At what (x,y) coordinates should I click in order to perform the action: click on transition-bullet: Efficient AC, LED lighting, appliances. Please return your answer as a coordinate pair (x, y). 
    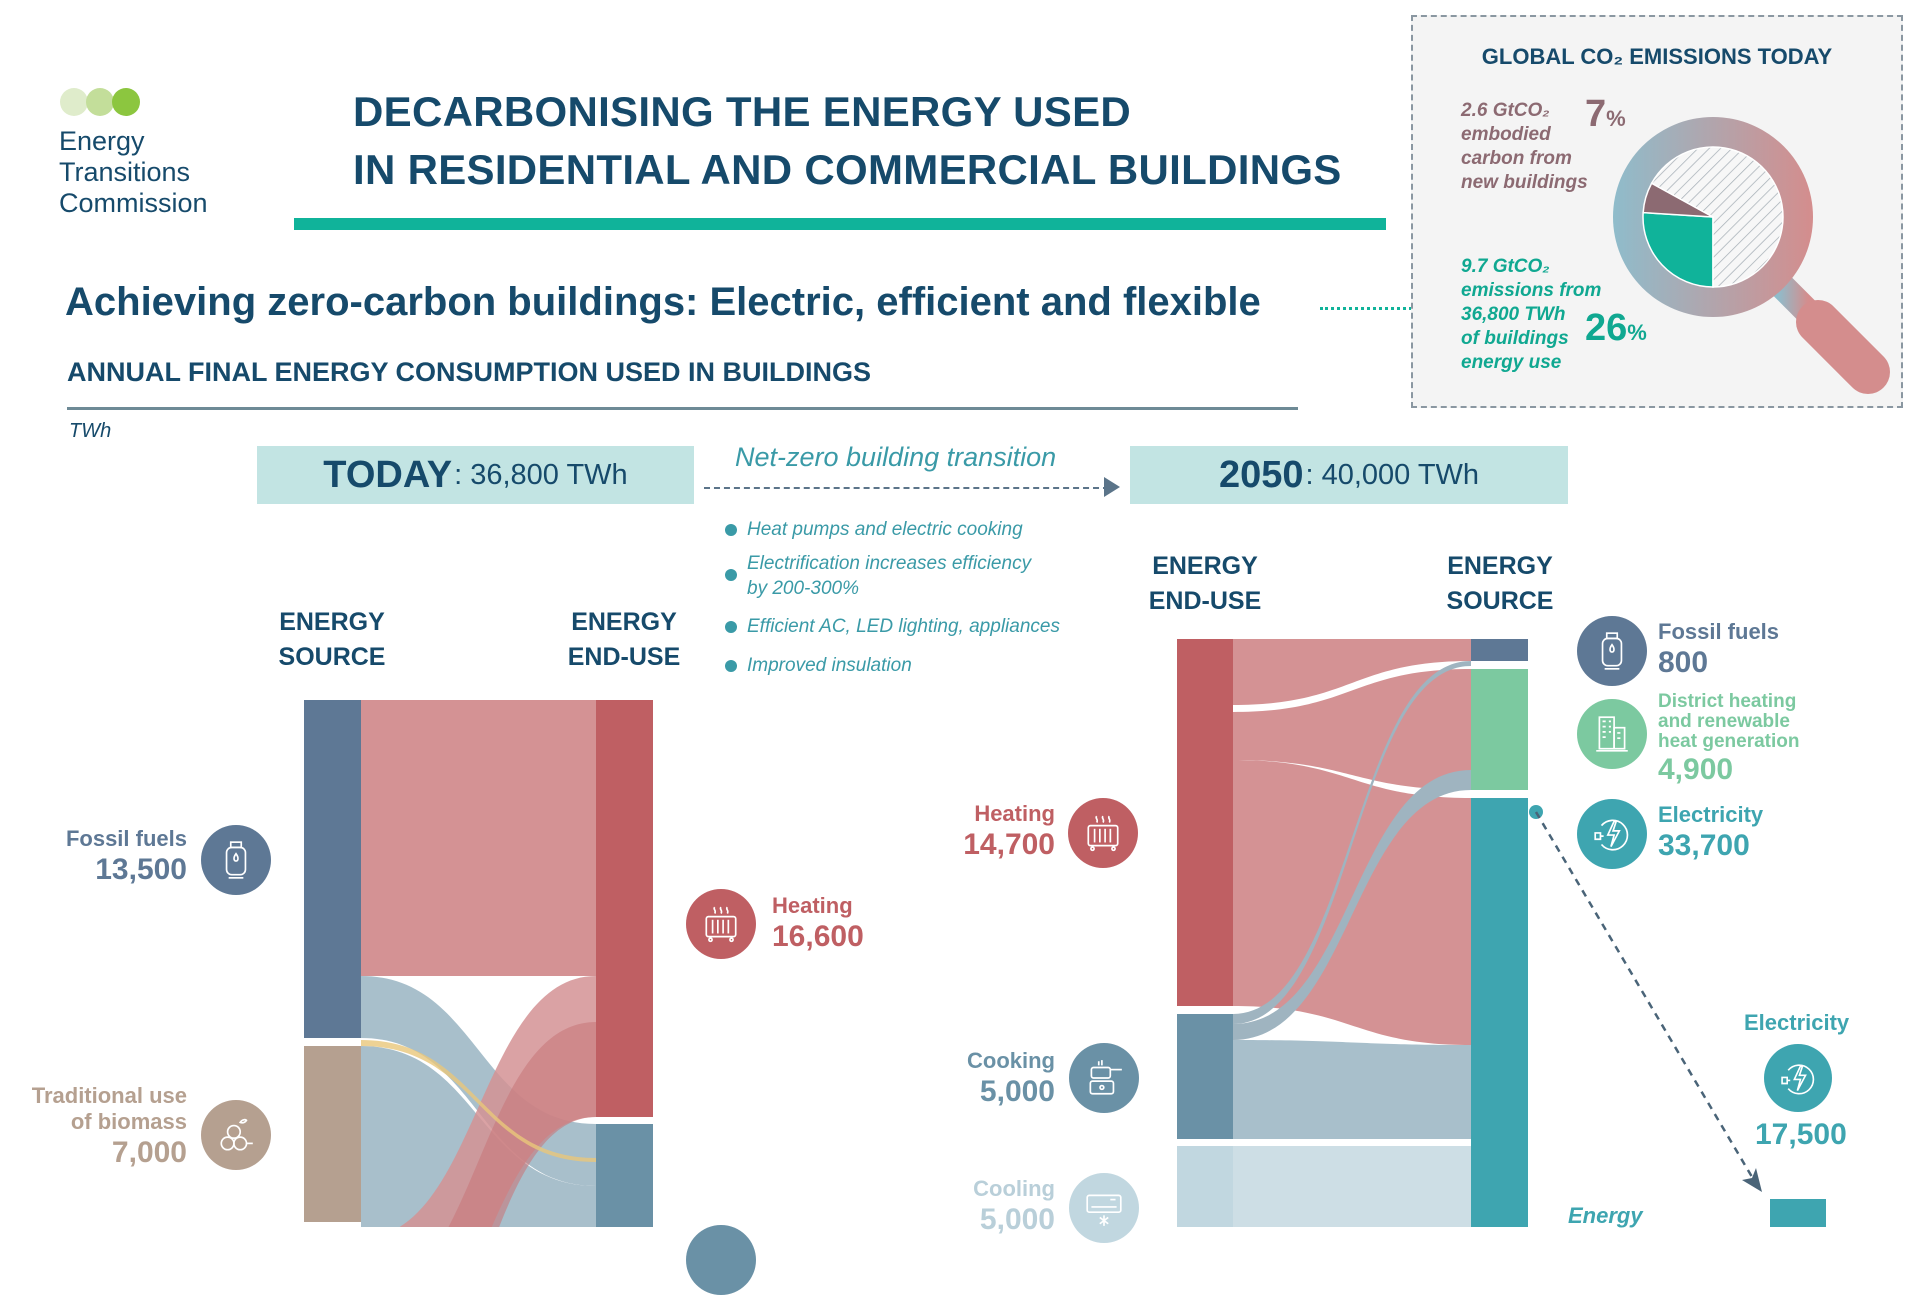
    Looking at the image, I should click on (892, 626).